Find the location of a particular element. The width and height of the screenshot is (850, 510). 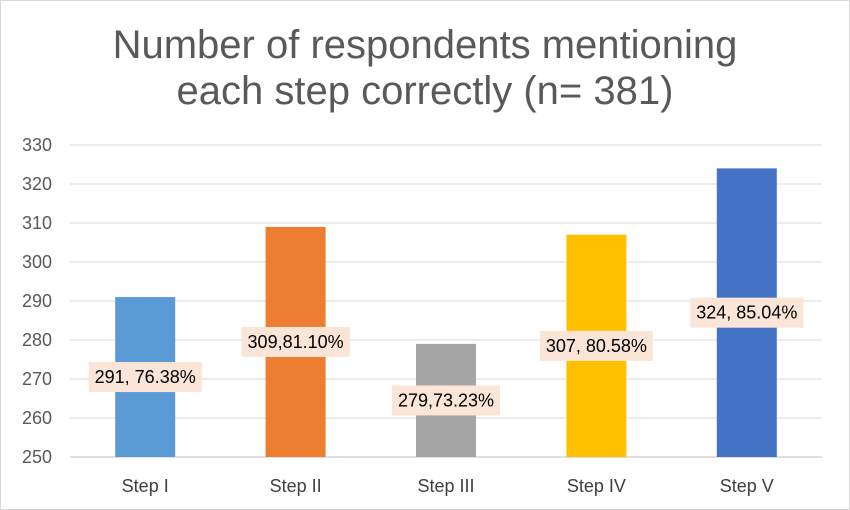

y-tick-label: 320 is located at coordinates (37, 184).